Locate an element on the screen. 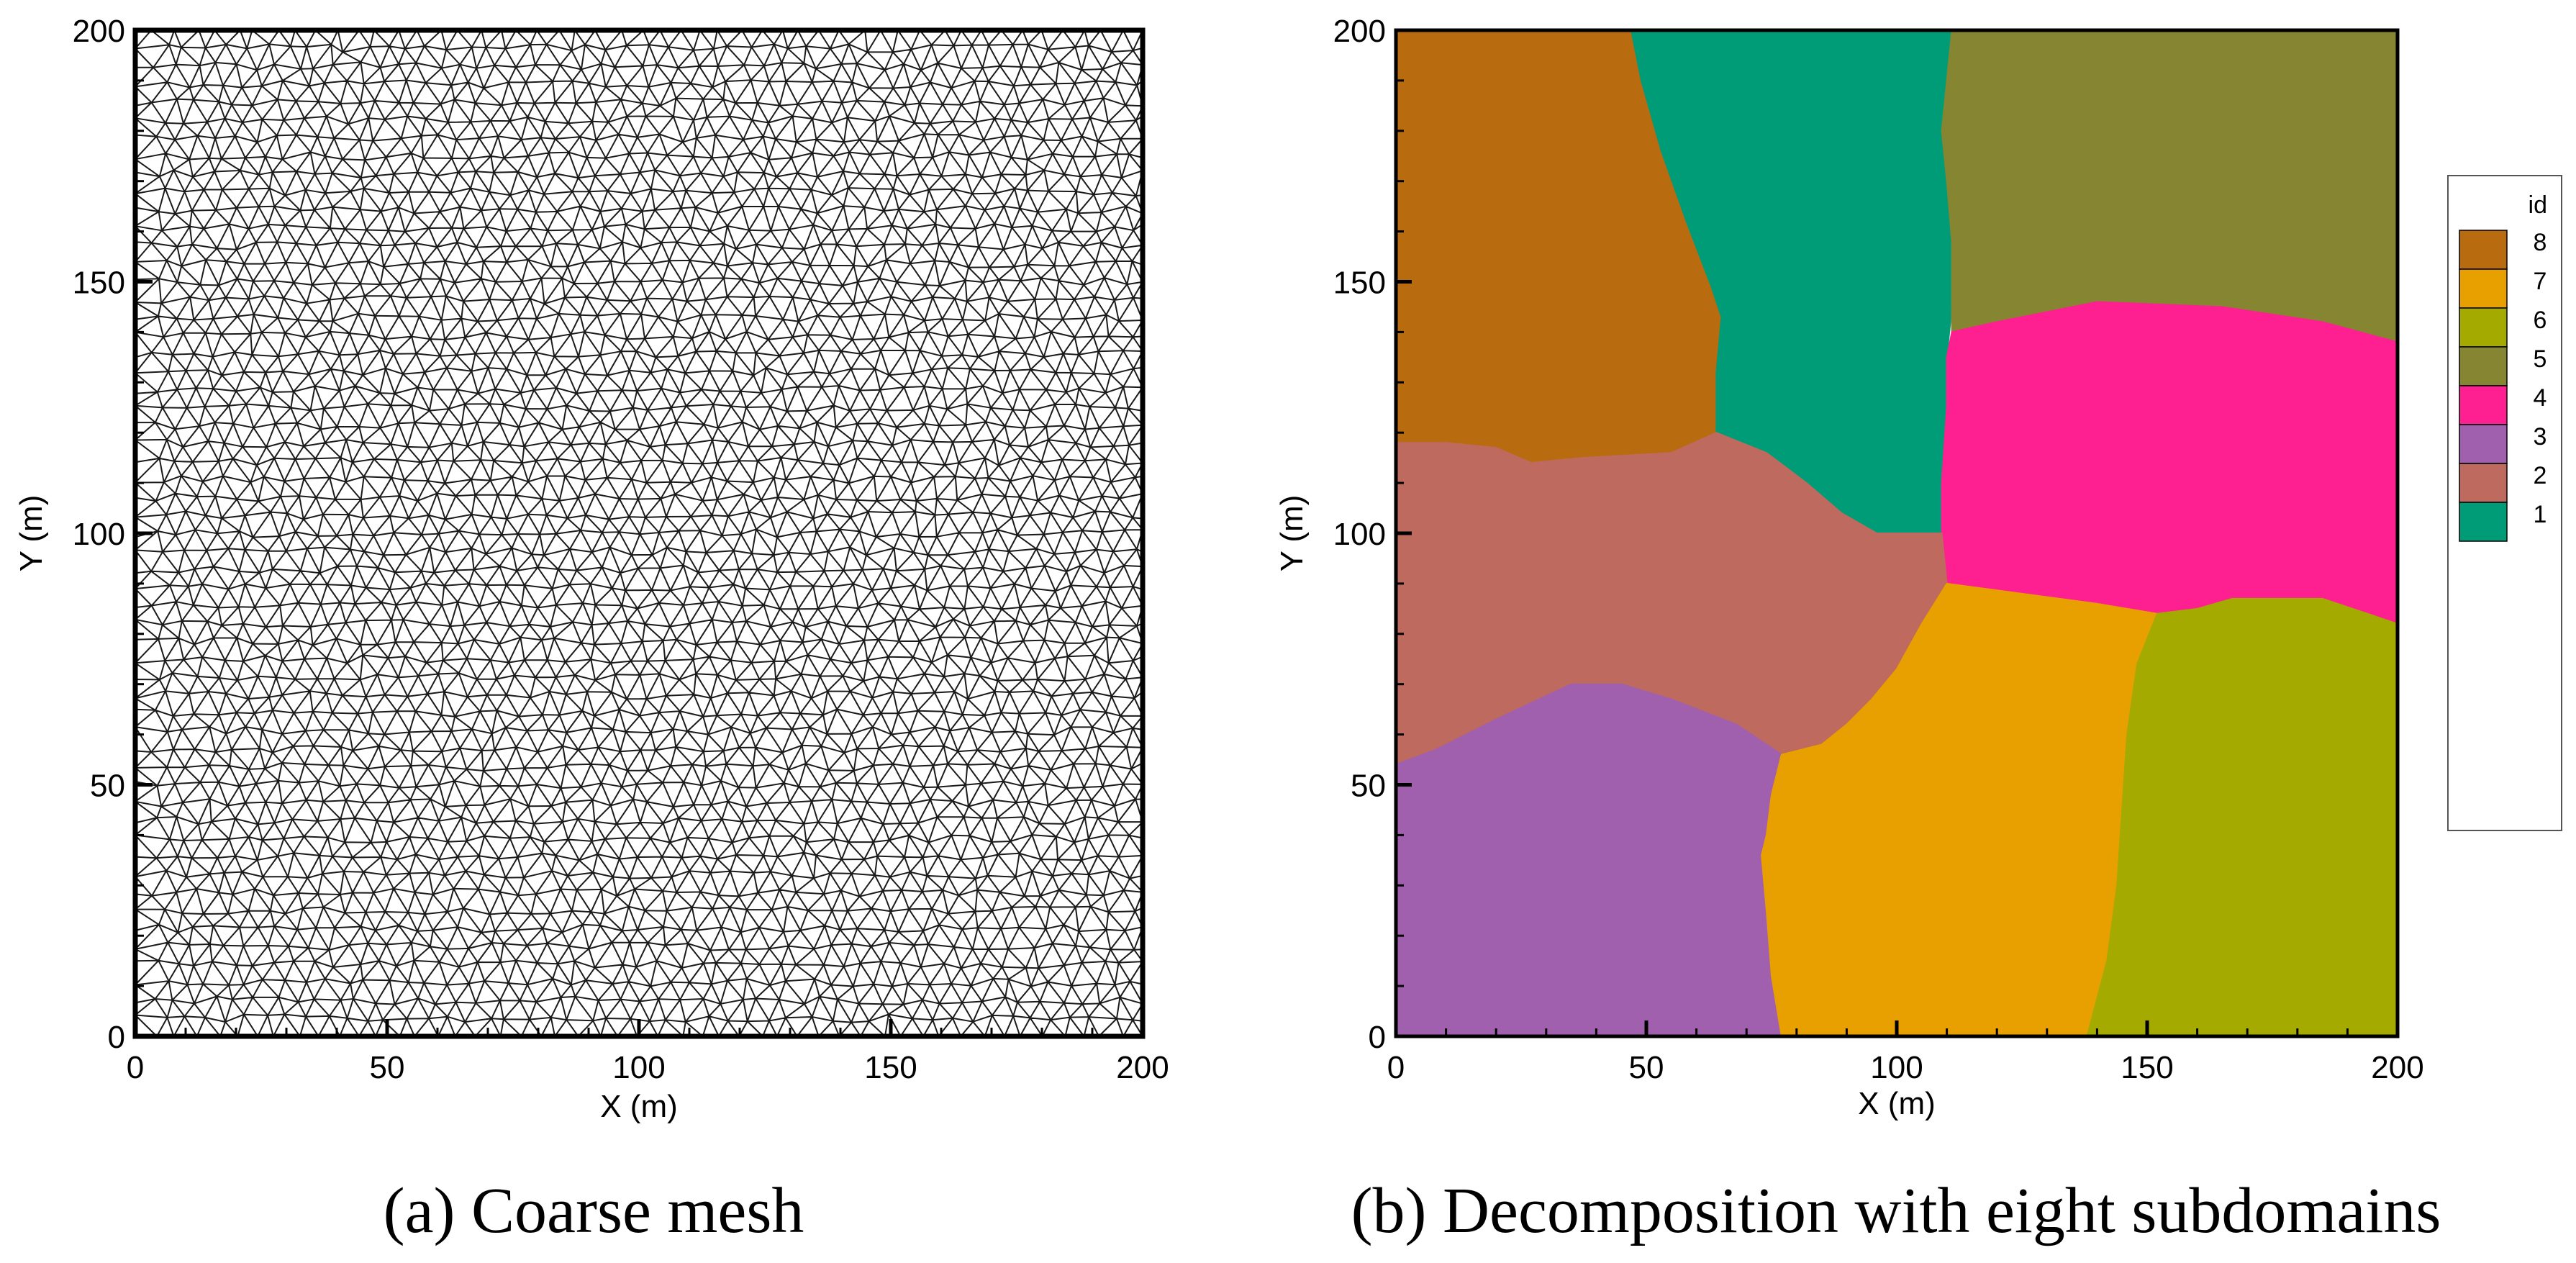 Image resolution: width=2576 pixels, height=1263 pixels. legend-label: 3 is located at coordinates (2540, 437).